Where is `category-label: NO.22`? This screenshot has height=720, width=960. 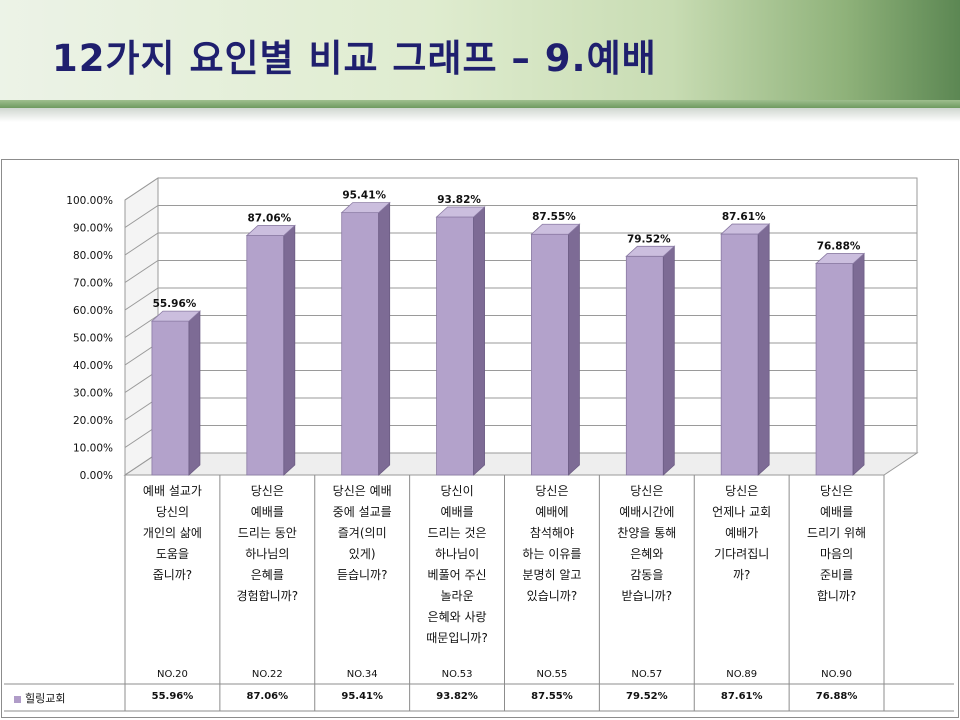 category-label: NO.22 is located at coordinates (267, 674).